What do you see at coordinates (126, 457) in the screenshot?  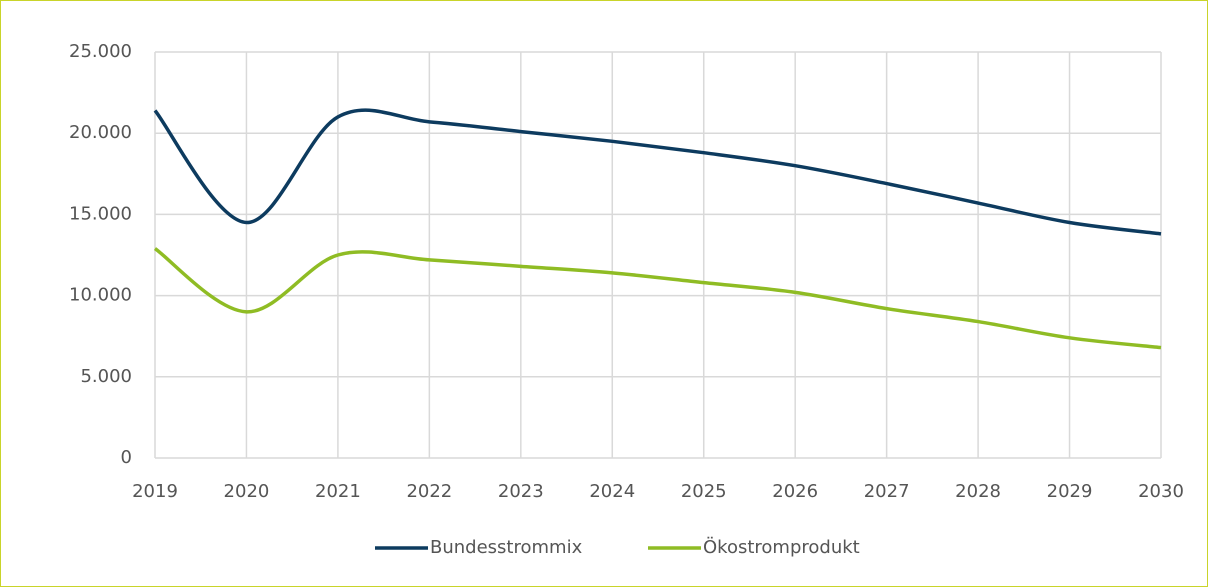 I see `y-tick-label: 0` at bounding box center [126, 457].